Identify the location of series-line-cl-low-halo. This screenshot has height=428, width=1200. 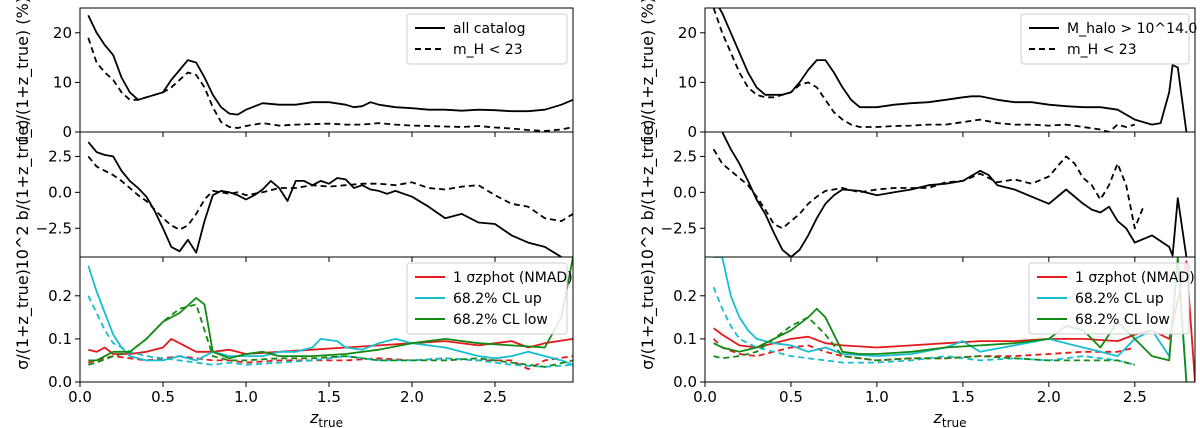
(950, 319).